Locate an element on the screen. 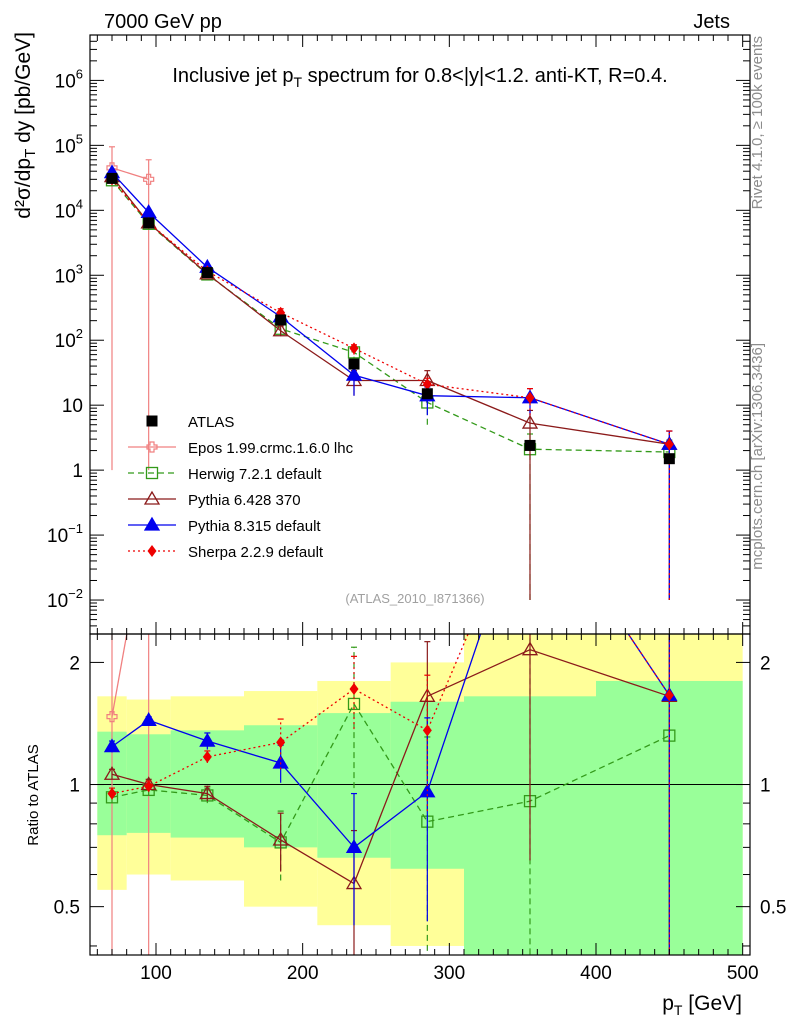 This screenshot has height=1024, width=786. legend-entry-pythia-8-315-default: Pythia 8.315 default is located at coordinates (224, 525).